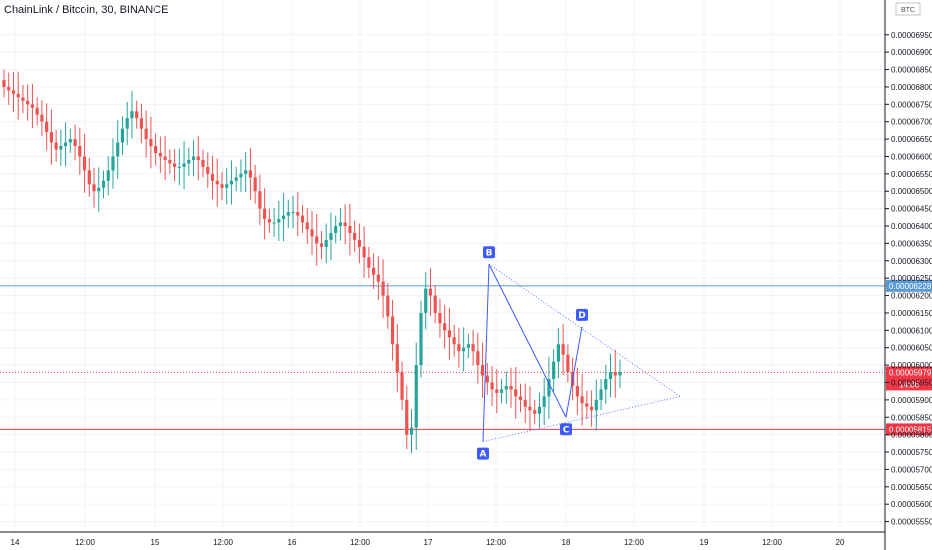  What do you see at coordinates (155, 542) in the screenshot?
I see `x-tick-label: 15` at bounding box center [155, 542].